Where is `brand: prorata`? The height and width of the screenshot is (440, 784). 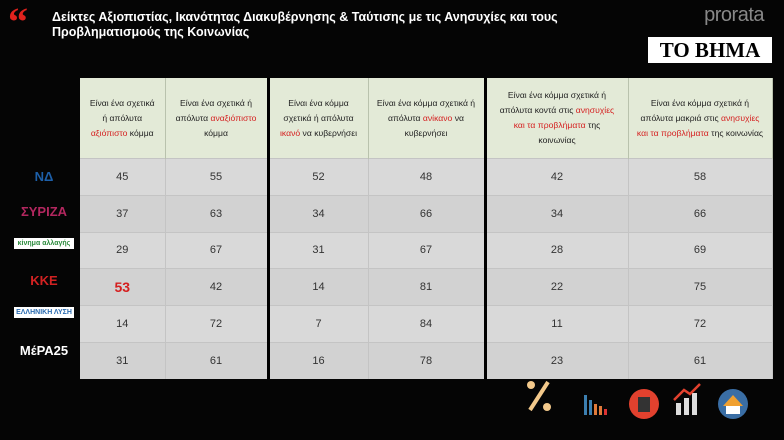
brand: prorata is located at coordinates (734, 15).